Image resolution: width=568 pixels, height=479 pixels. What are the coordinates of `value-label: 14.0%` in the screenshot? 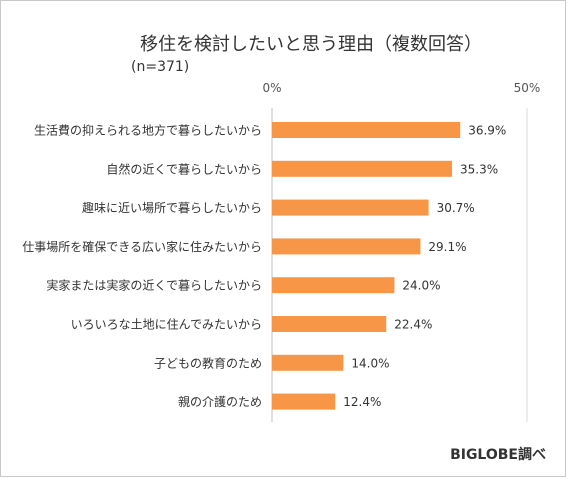 It's located at (370, 363).